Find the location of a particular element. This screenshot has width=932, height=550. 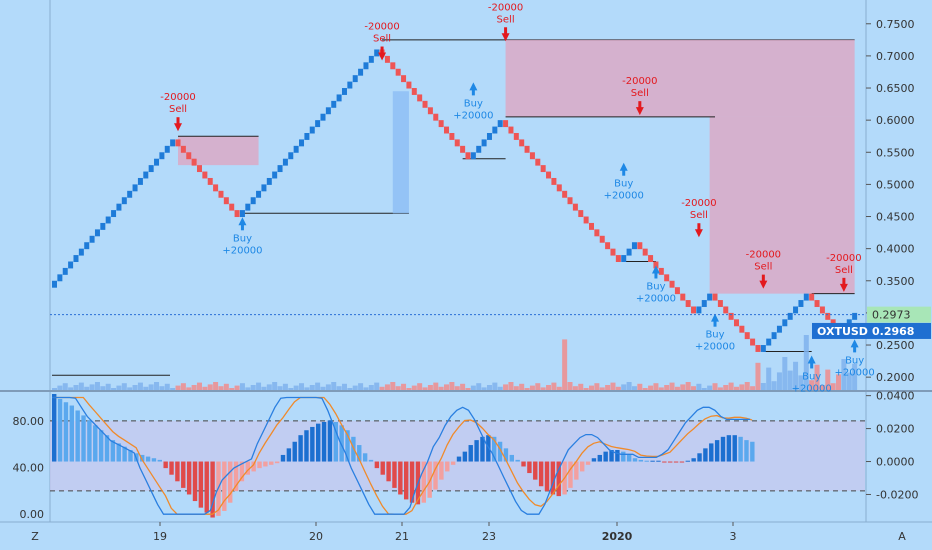

sell-arrow-icon is located at coordinates (763, 284).